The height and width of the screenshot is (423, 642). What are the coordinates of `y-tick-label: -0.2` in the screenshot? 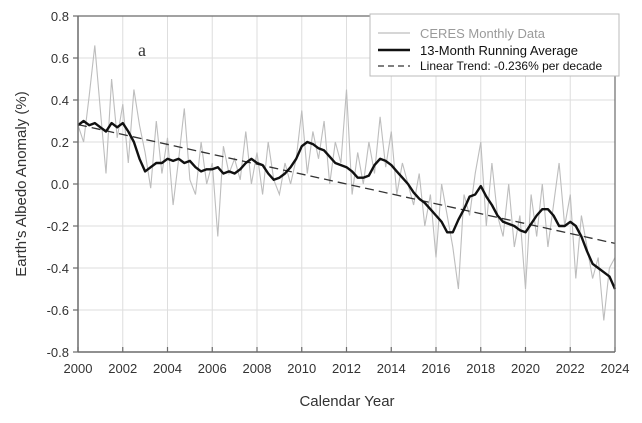 It's located at (58, 226).